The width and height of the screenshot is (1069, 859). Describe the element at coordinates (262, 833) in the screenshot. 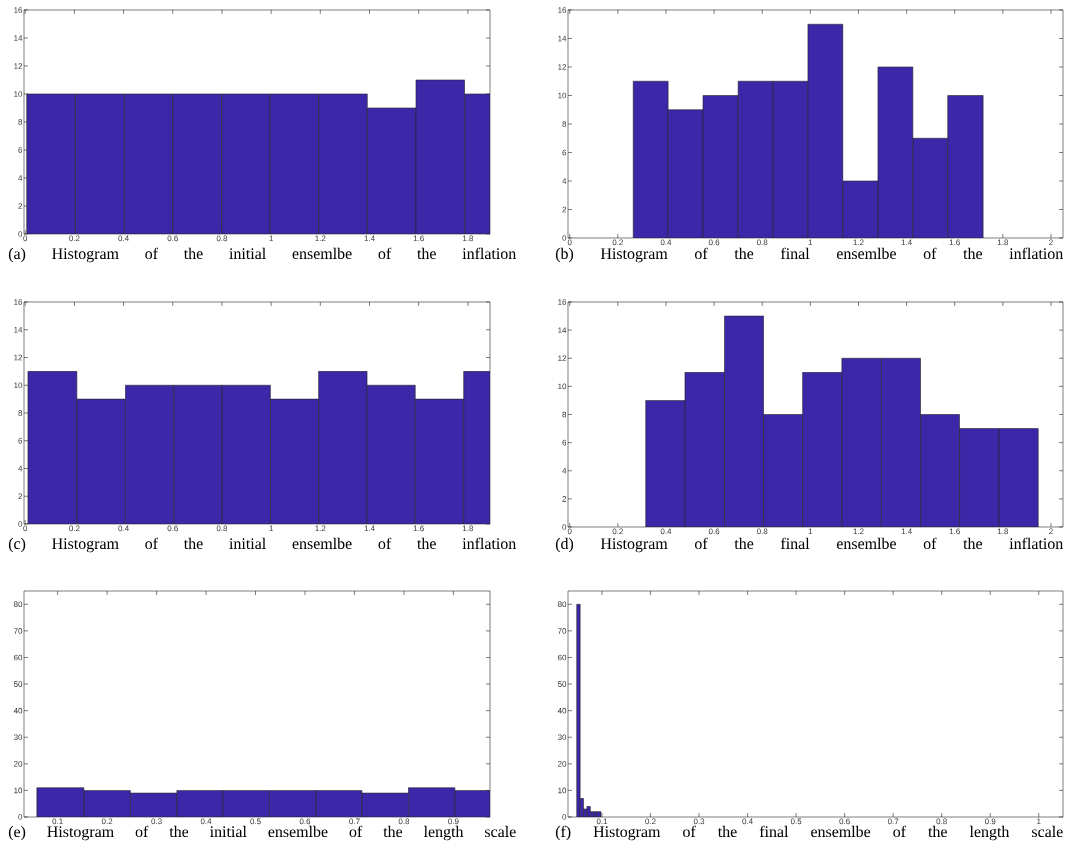

I see `text: (e) Histogram of the initial ensemlbe of the length scale` at that location.